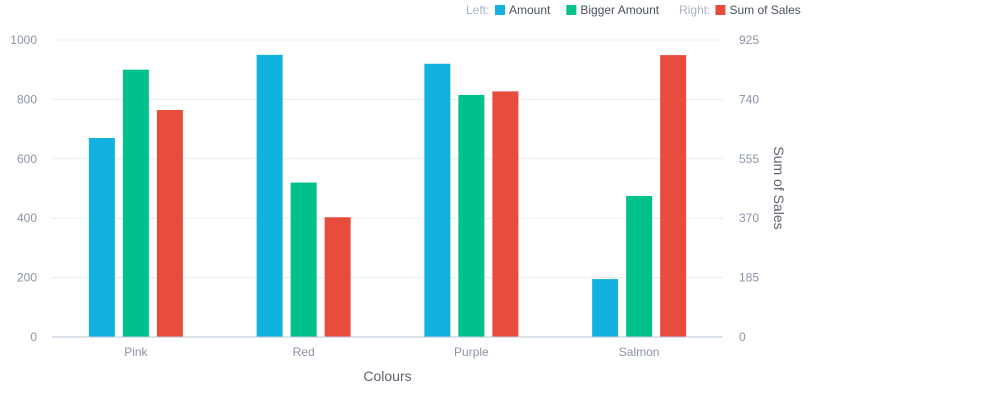 This screenshot has height=400, width=1008. What do you see at coordinates (530, 10) in the screenshot?
I see `legend-item-label: Amount` at bounding box center [530, 10].